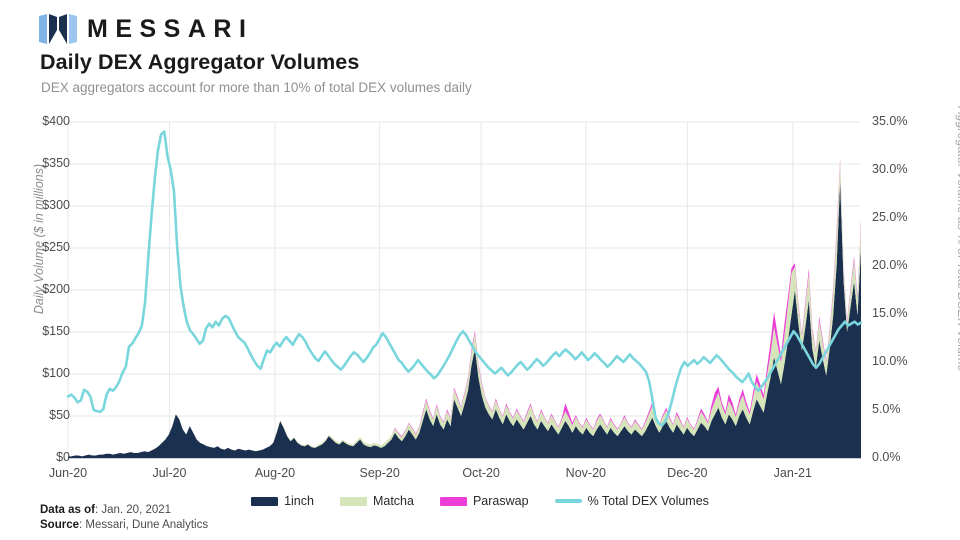 The height and width of the screenshot is (540, 960). I want to click on y-axis-tick-right: 20.0%, so click(890, 265).